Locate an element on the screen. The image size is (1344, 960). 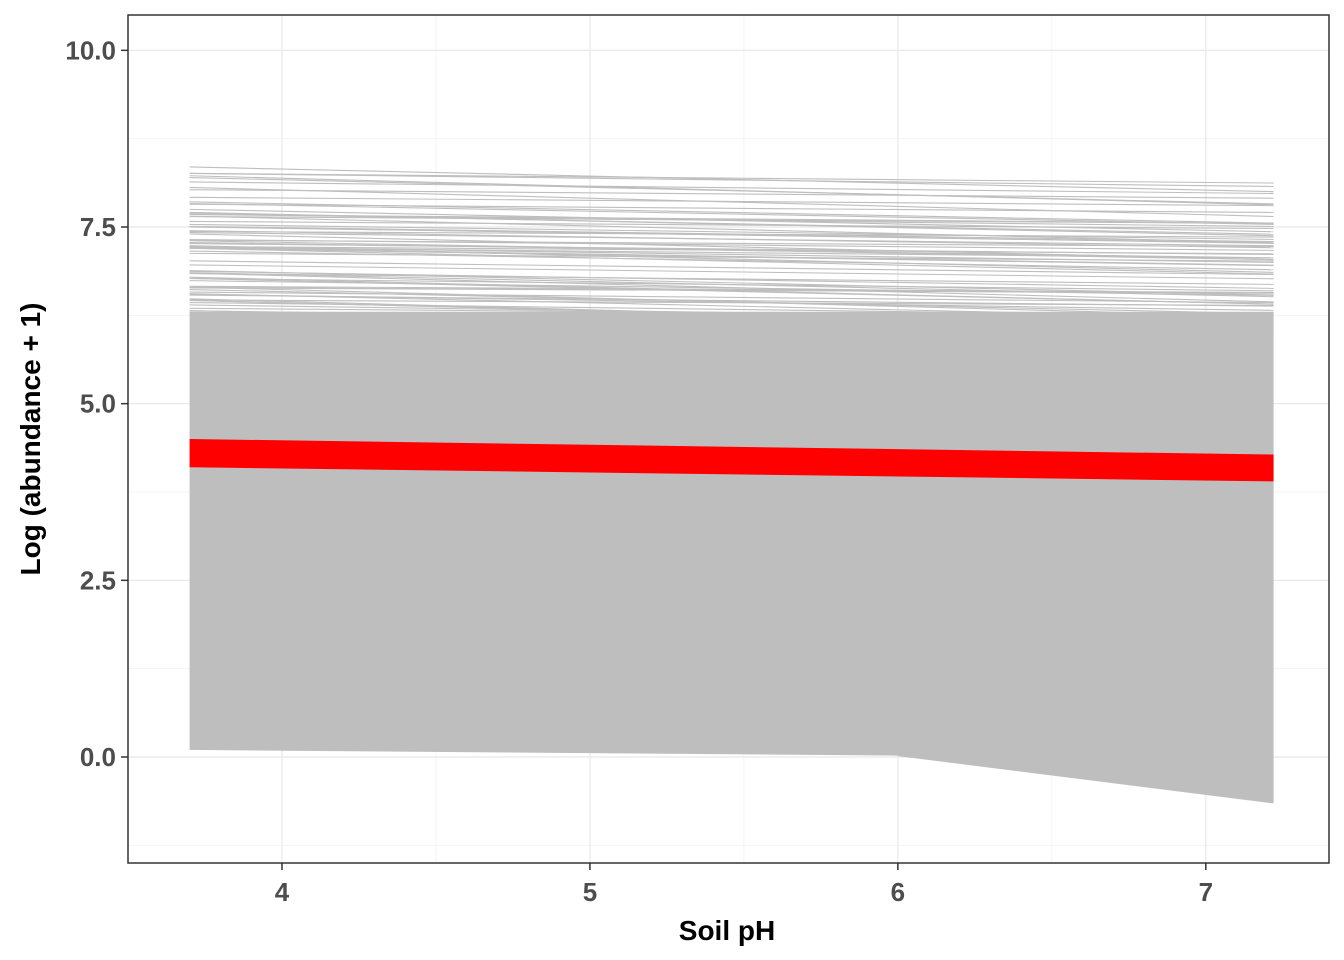
x-axis: 4 5 6 7 is located at coordinates (744, 885).